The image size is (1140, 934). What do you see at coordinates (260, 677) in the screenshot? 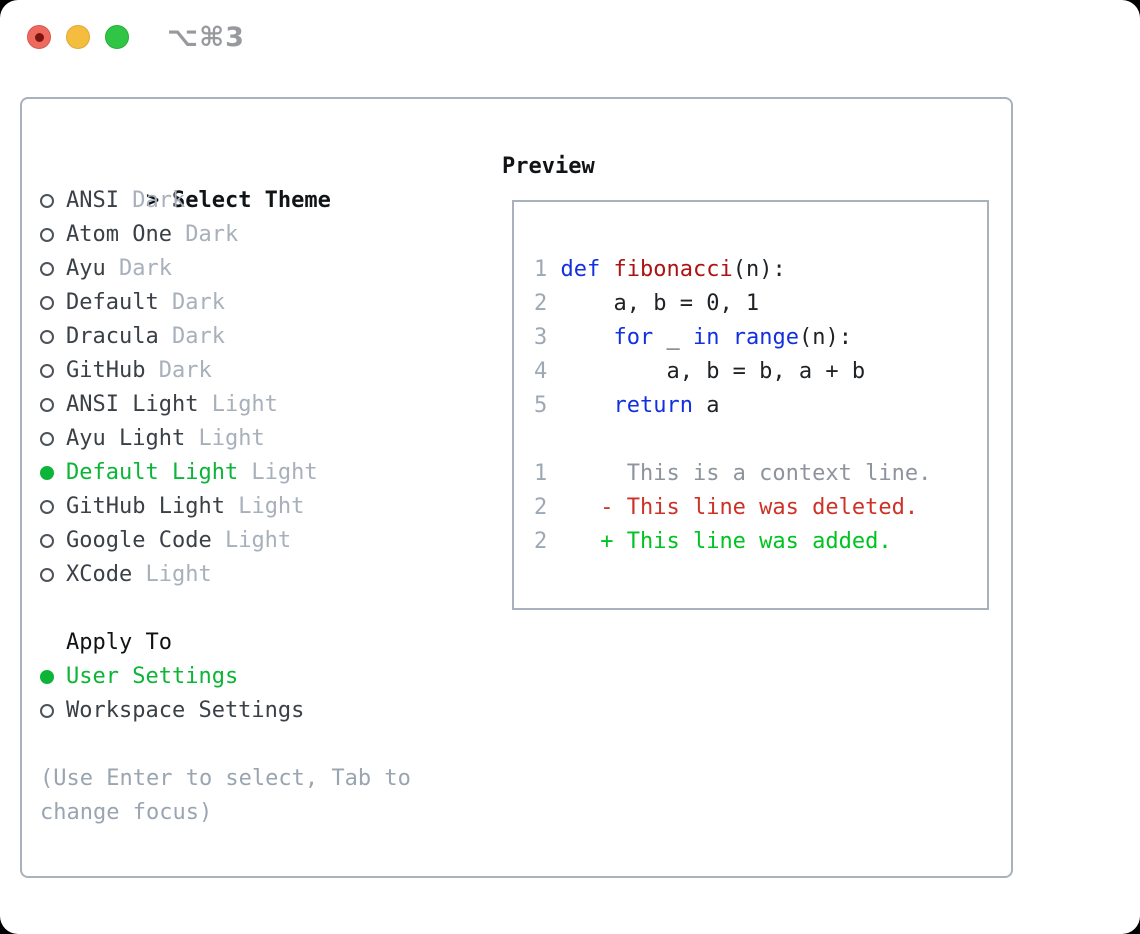
I see `apply-option-user-settings: User Settings` at bounding box center [260, 677].